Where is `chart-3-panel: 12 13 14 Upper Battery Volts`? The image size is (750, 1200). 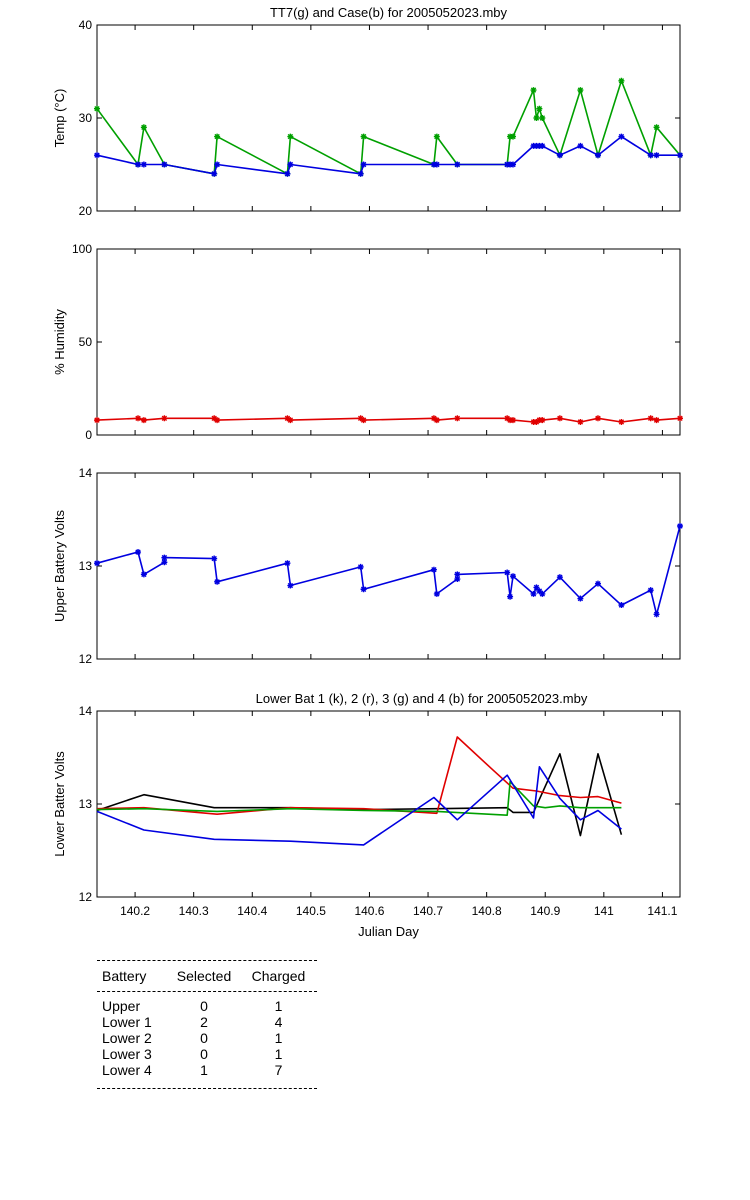 chart-3-panel: 12 13 14 Upper Battery Volts is located at coordinates (367, 566).